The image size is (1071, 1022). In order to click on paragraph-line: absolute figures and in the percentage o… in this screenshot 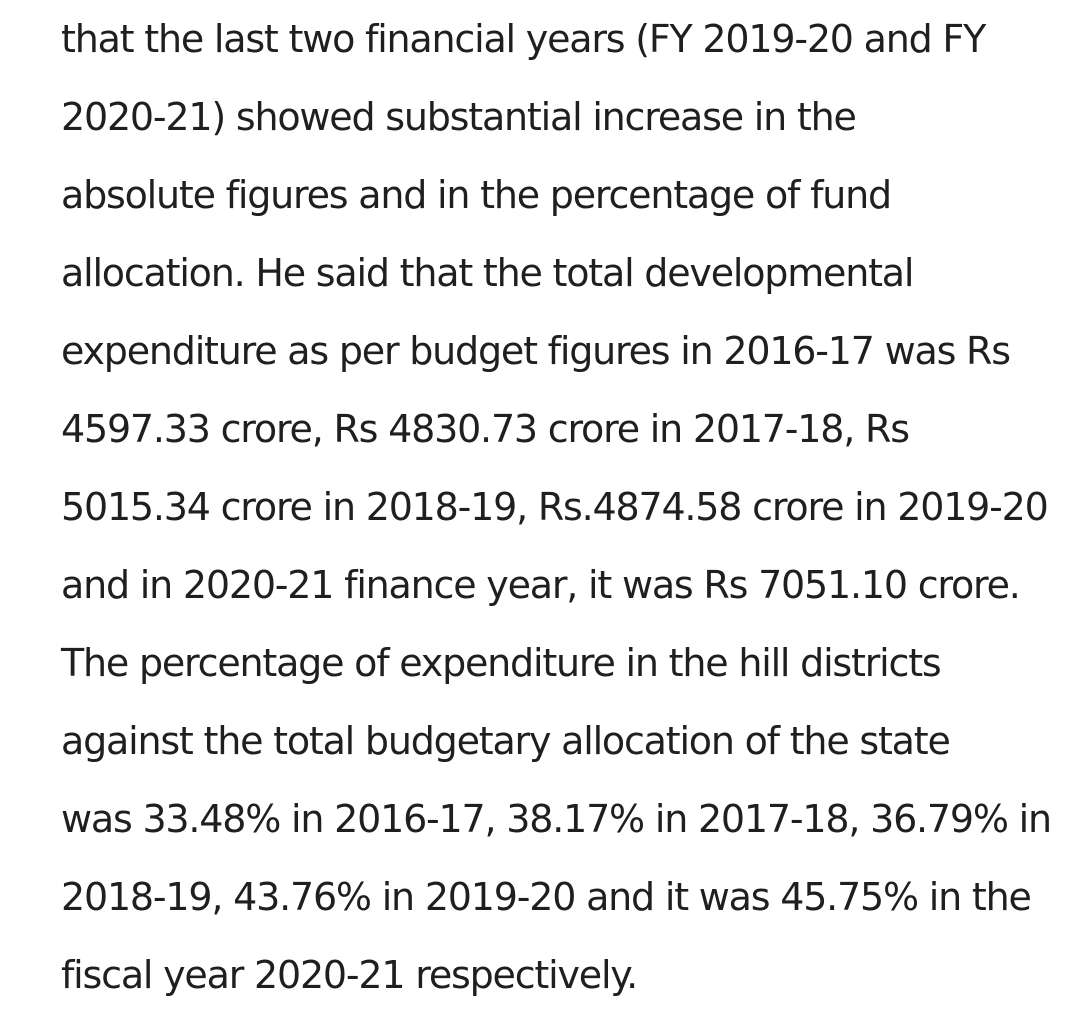, I will do `click(476, 195)`.